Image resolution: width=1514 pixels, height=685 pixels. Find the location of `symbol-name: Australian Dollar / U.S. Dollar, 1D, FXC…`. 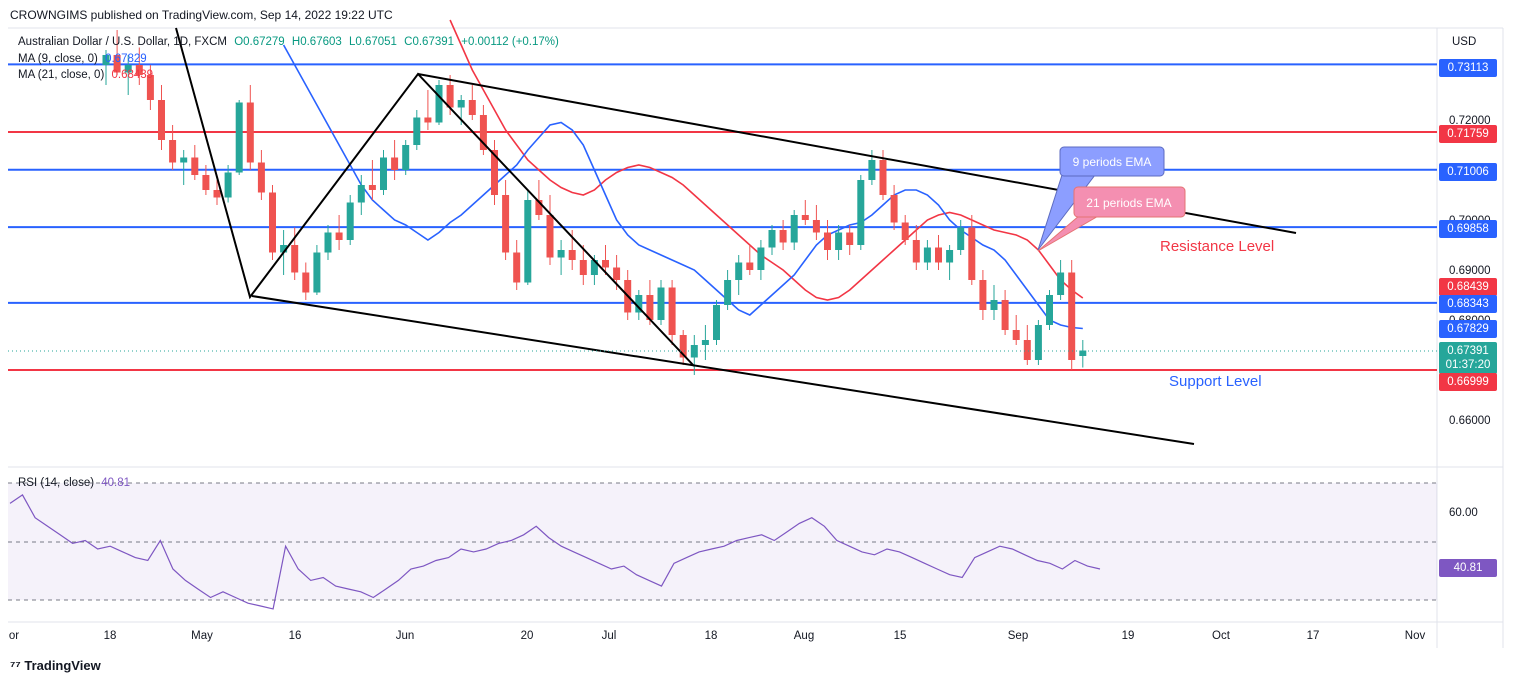

symbol-name: Australian Dollar / U.S. Dollar, 1D, FXC… is located at coordinates (122, 42).